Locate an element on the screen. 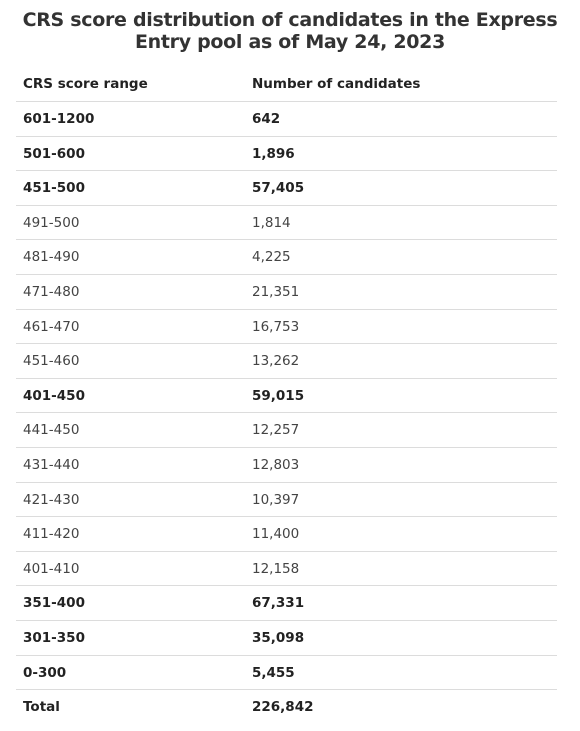 The height and width of the screenshot is (731, 580). table-row: 351-400 67,331 is located at coordinates (286, 603).